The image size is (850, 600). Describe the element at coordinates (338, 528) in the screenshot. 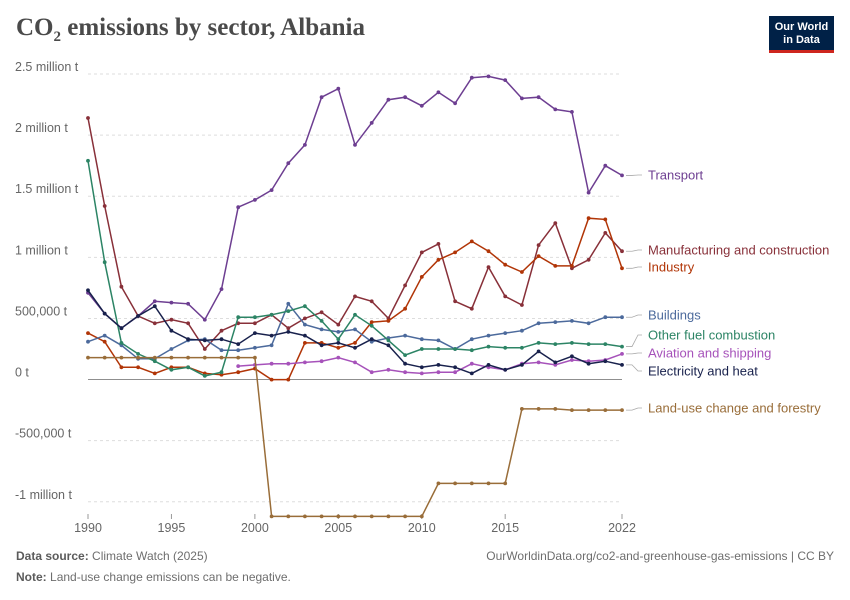

I see `x-tick-label: 2005` at that location.